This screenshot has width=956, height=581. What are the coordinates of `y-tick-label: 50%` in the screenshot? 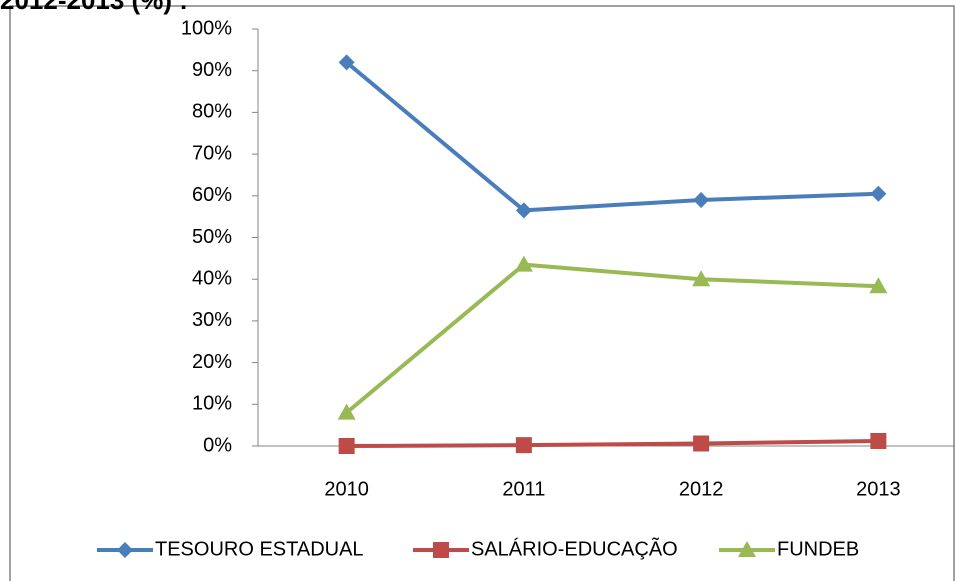 It's located at (212, 237).